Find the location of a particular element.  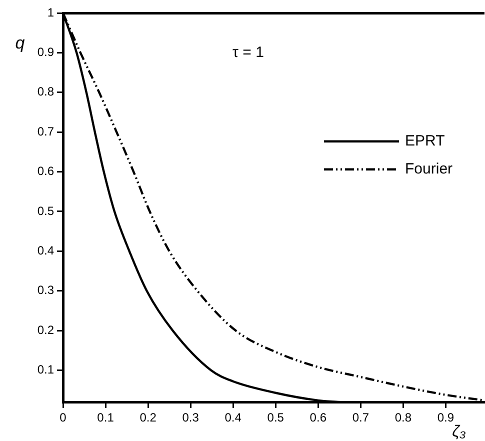

x-tick-label: 0.7 is located at coordinates (361, 417).